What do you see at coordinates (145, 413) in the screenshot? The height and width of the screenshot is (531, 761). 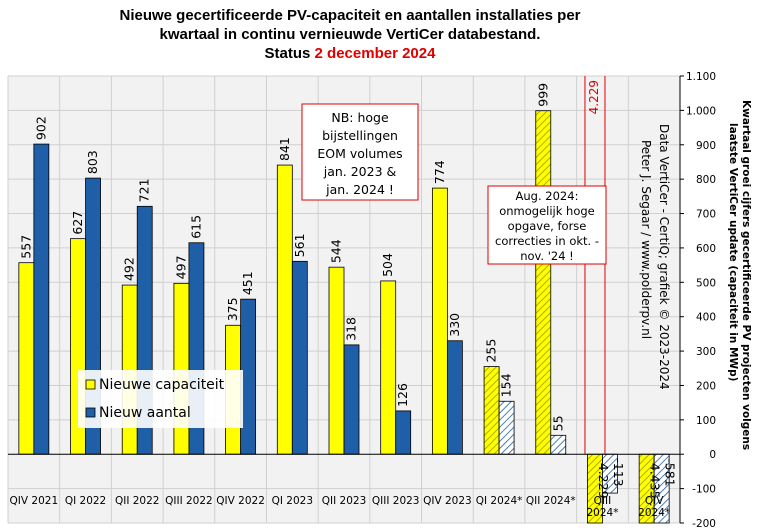 I see `legend-label-count: Nieuw aantal` at bounding box center [145, 413].